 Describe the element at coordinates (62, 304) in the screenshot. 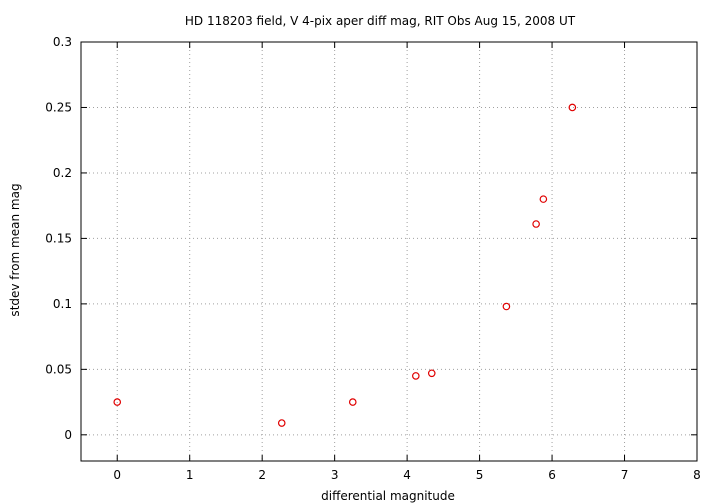

I see `y-tick-label: 0.1` at that location.